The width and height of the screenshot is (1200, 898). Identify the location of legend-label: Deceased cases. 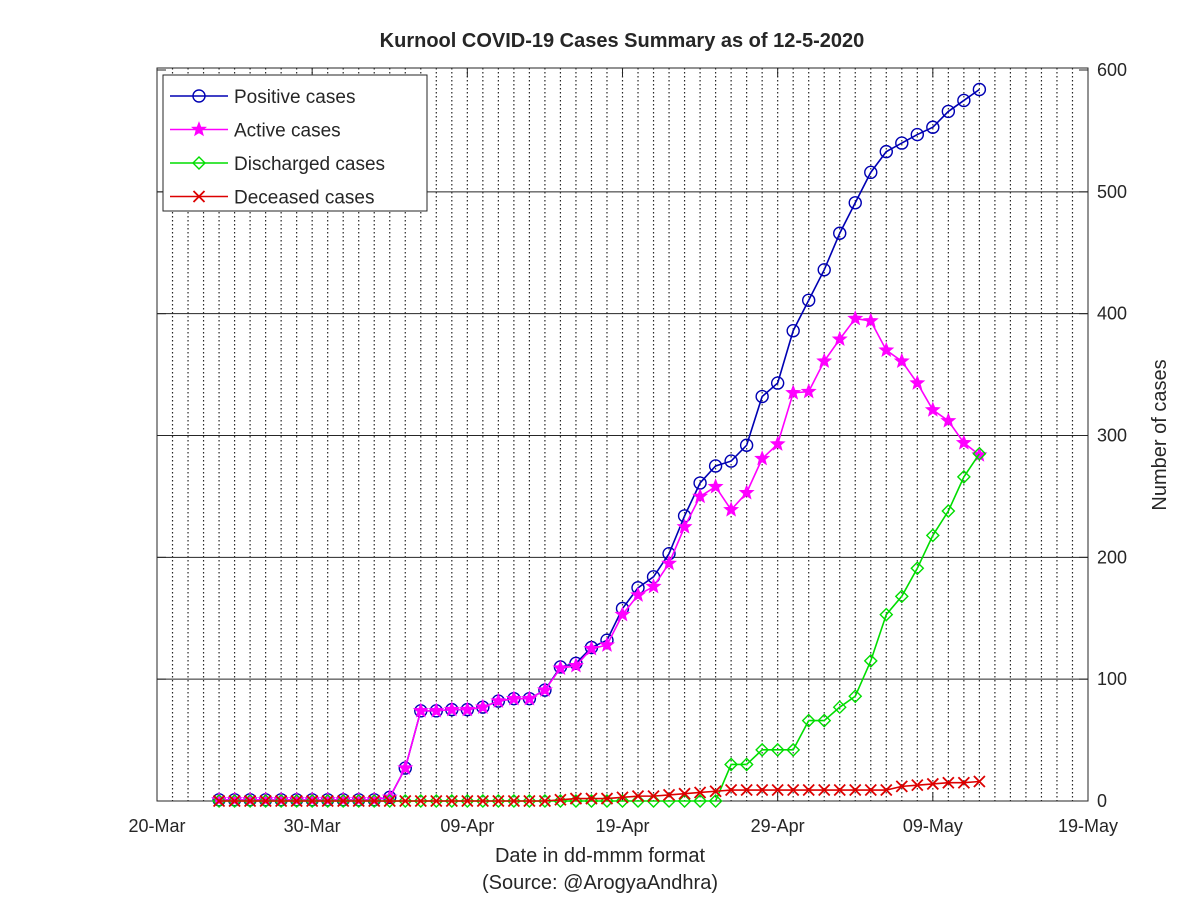
(304, 198).